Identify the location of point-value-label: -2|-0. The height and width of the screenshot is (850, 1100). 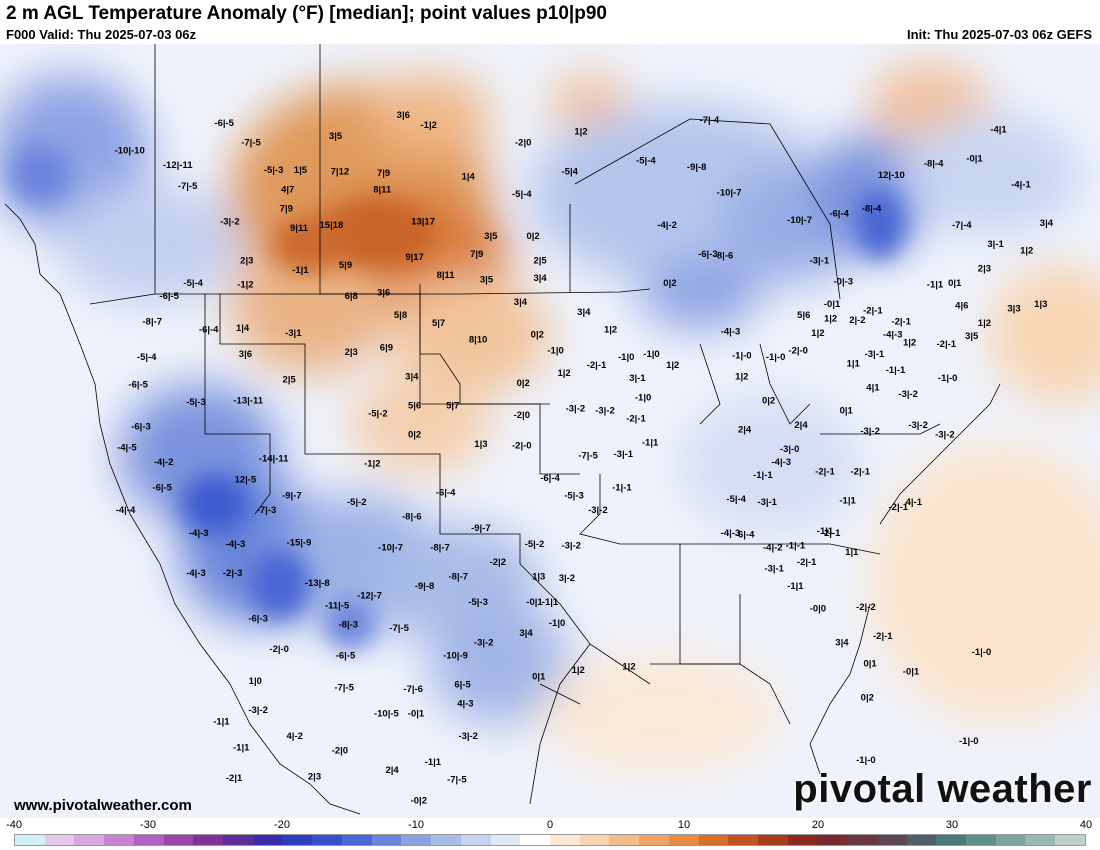
(522, 446).